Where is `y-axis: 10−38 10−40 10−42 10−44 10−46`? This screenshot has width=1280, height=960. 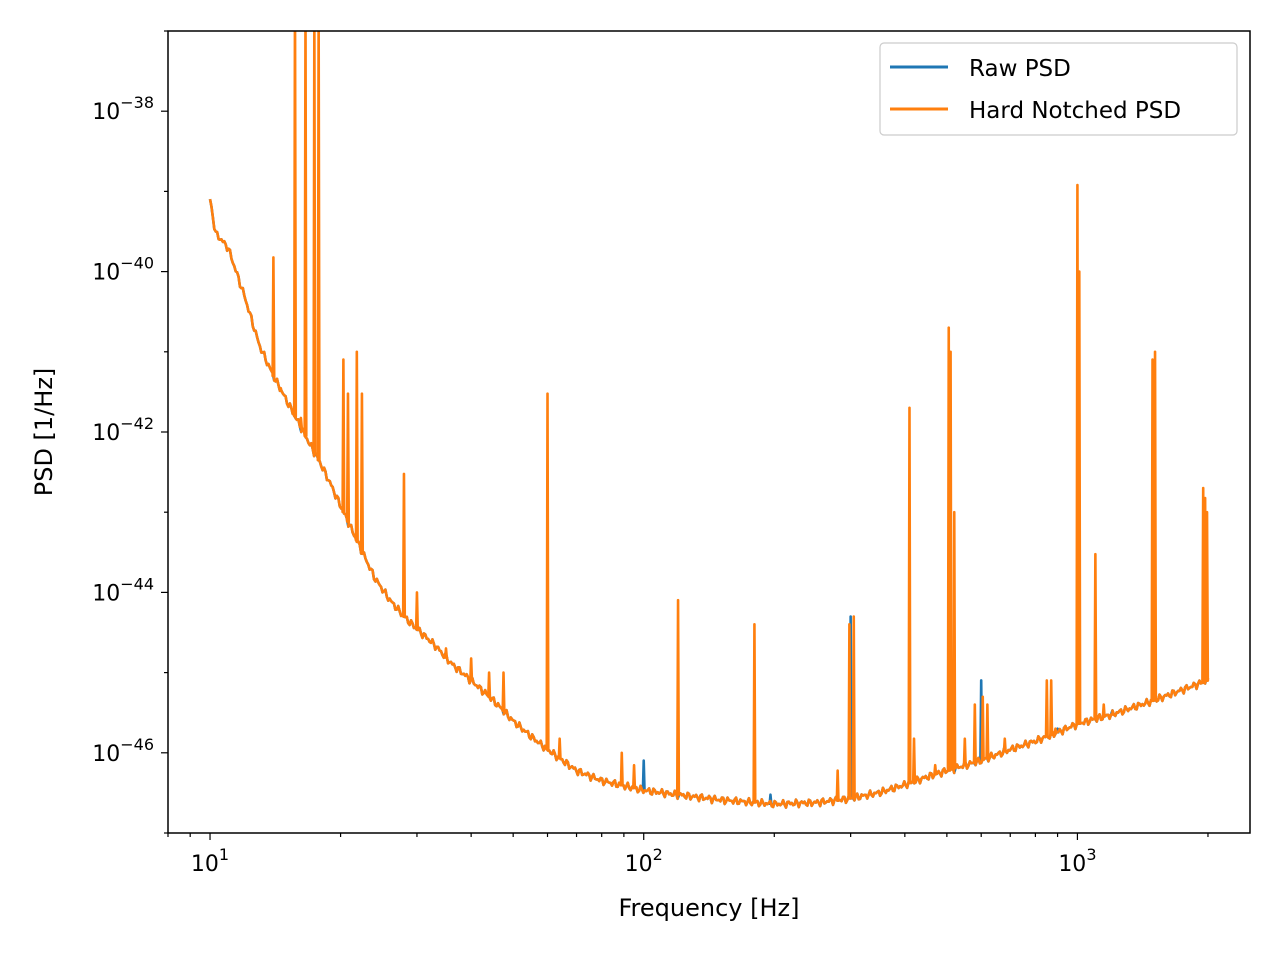
y-axis: 10−38 10−40 10−42 10−44 10−46 is located at coordinates (130, 432).